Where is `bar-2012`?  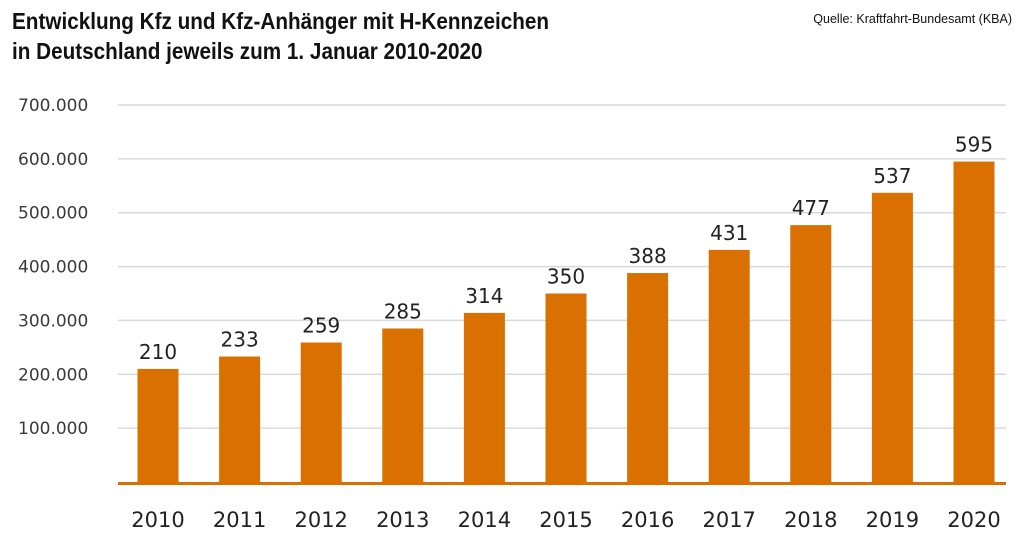
bar-2012 is located at coordinates (321, 412).